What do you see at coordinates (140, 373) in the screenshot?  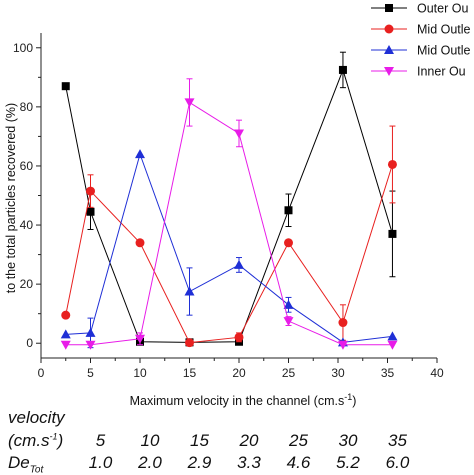 I see `x-tick-label: 10` at bounding box center [140, 373].